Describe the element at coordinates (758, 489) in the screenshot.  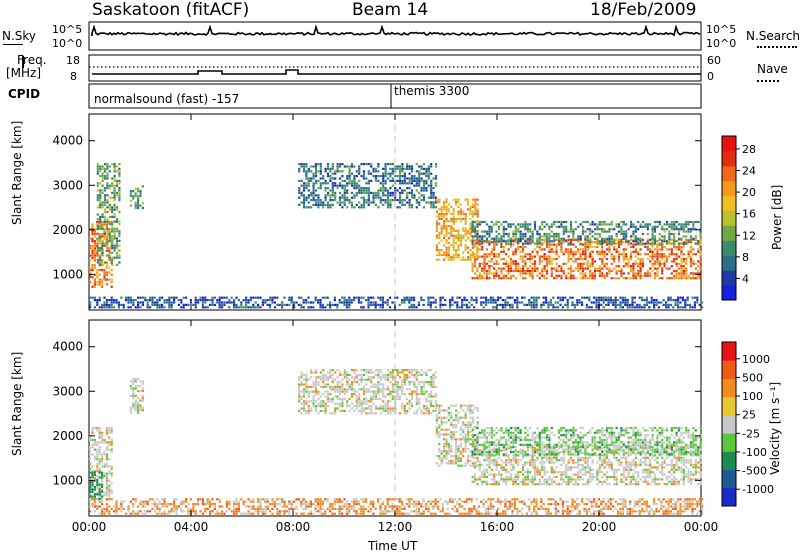
I see `velocity-colorbar-tick-label: -1000` at that location.